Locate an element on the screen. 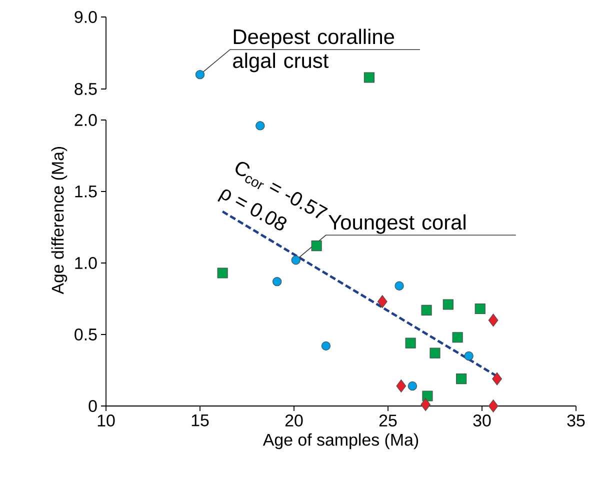  x-axis-title: Age of samples (Ma) is located at coordinates (340, 441).